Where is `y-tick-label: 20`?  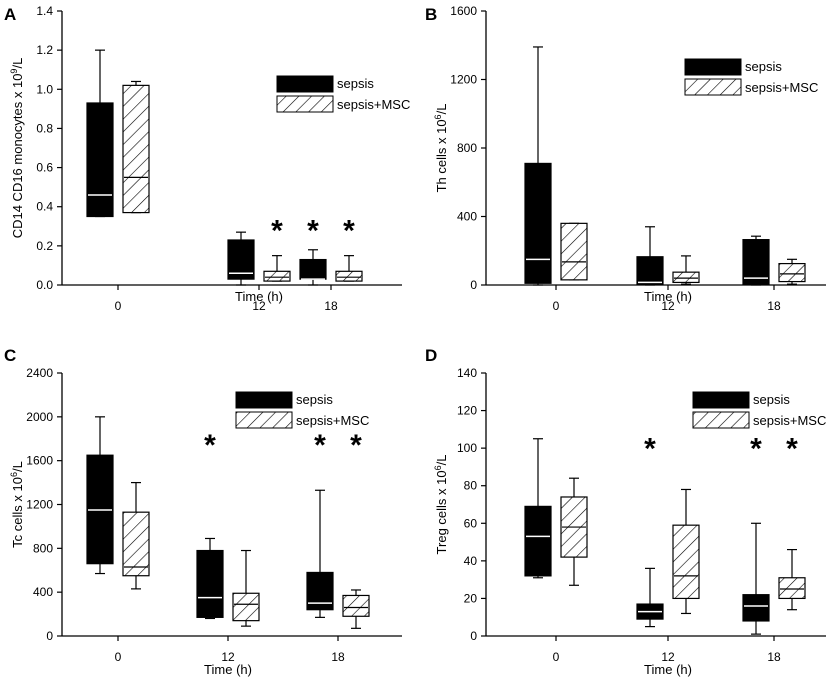
y-tick-label: 20 is located at coordinates (471, 598).